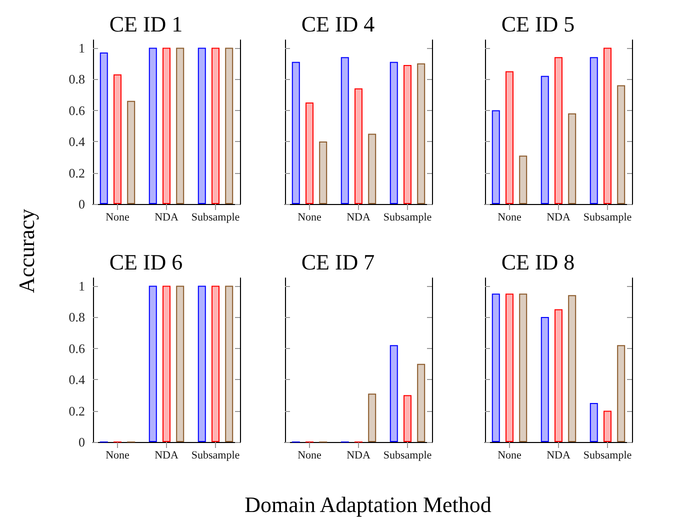 This screenshot has width=689, height=527. I want to click on chart-title: CE ID 5, so click(538, 24).